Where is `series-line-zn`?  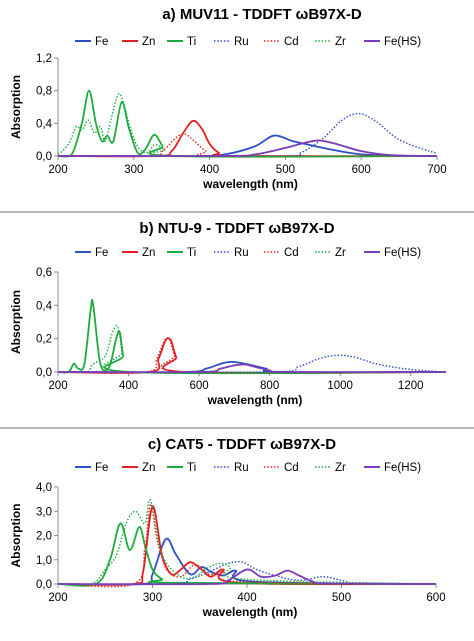
series-line-zn is located at coordinates (252, 356).